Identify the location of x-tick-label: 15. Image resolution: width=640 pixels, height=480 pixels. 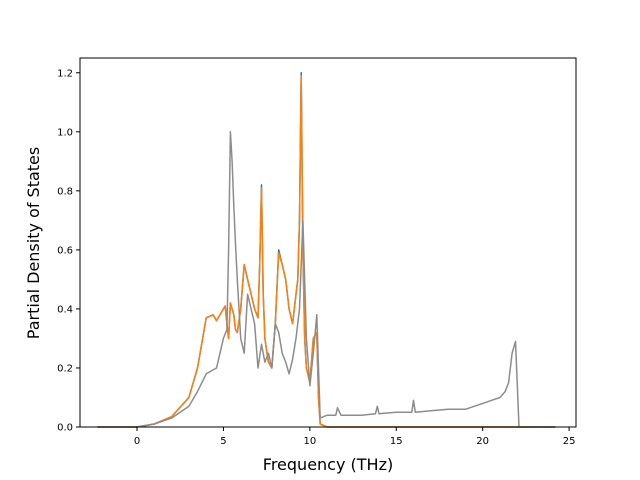
(396, 441).